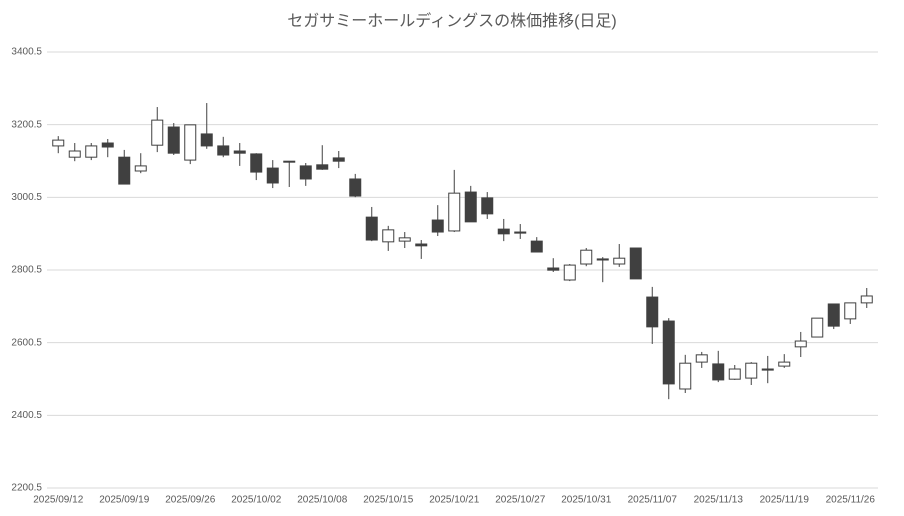 Image resolution: width=904 pixels, height=516 pixels. Describe the element at coordinates (719, 500) in the screenshot. I see `x-tick-label: 2025/11/13` at that location.